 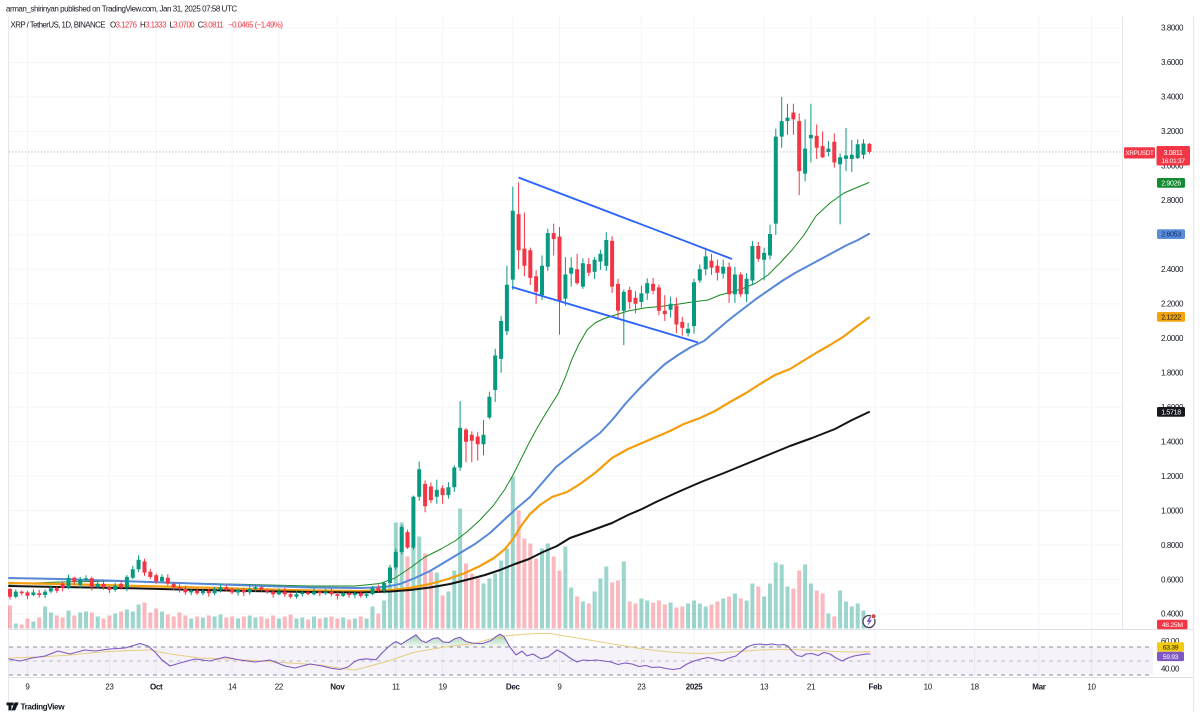 I want to click on svg-text: 2.2000, so click(x=1172, y=304).